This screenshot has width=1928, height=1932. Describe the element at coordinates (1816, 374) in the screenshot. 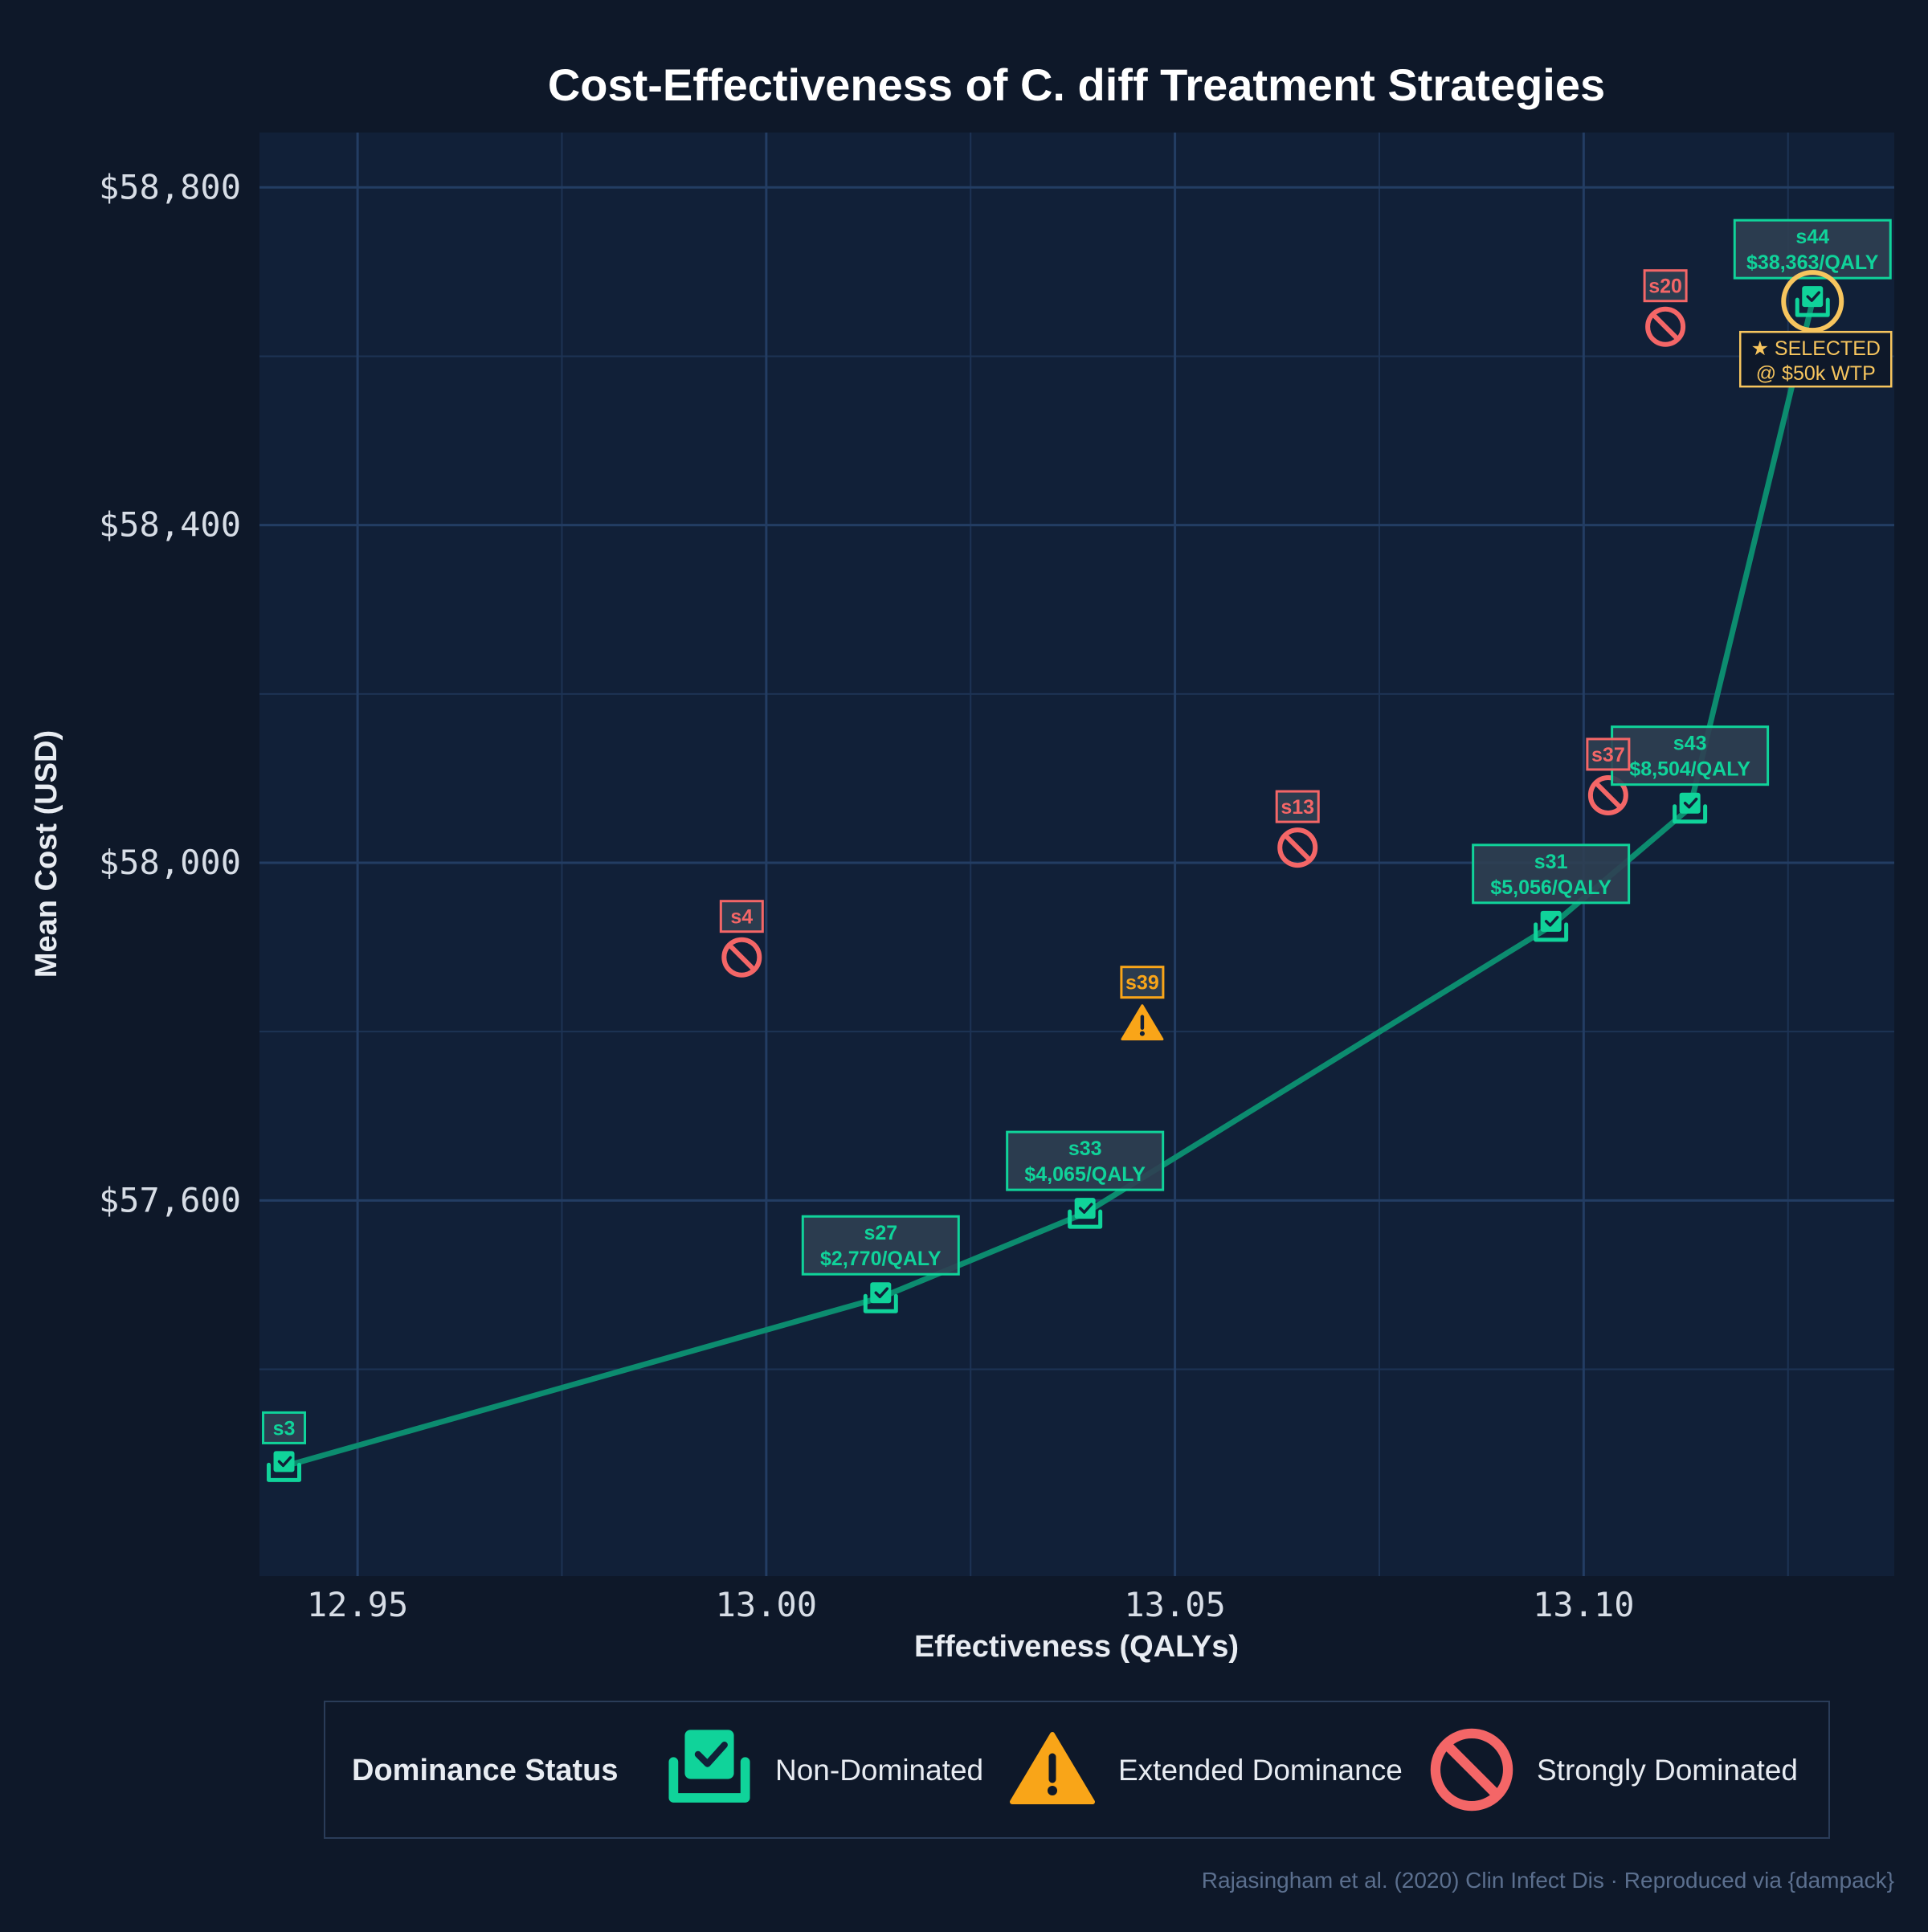

I see `selected-callout-line2: @ $50k WTP` at that location.